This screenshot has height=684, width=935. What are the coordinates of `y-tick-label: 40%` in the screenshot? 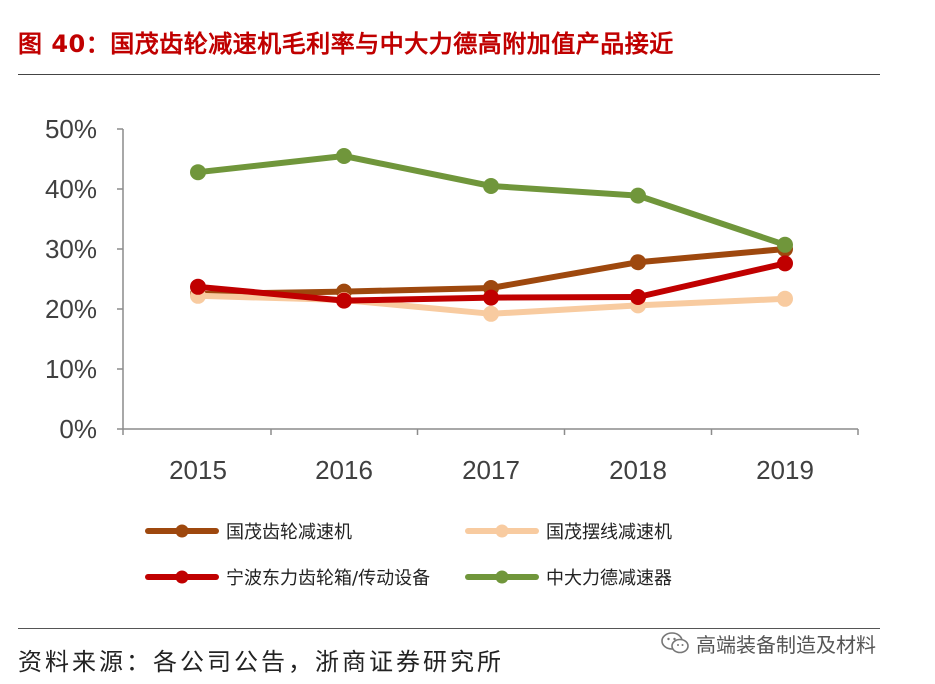 It's located at (71, 189).